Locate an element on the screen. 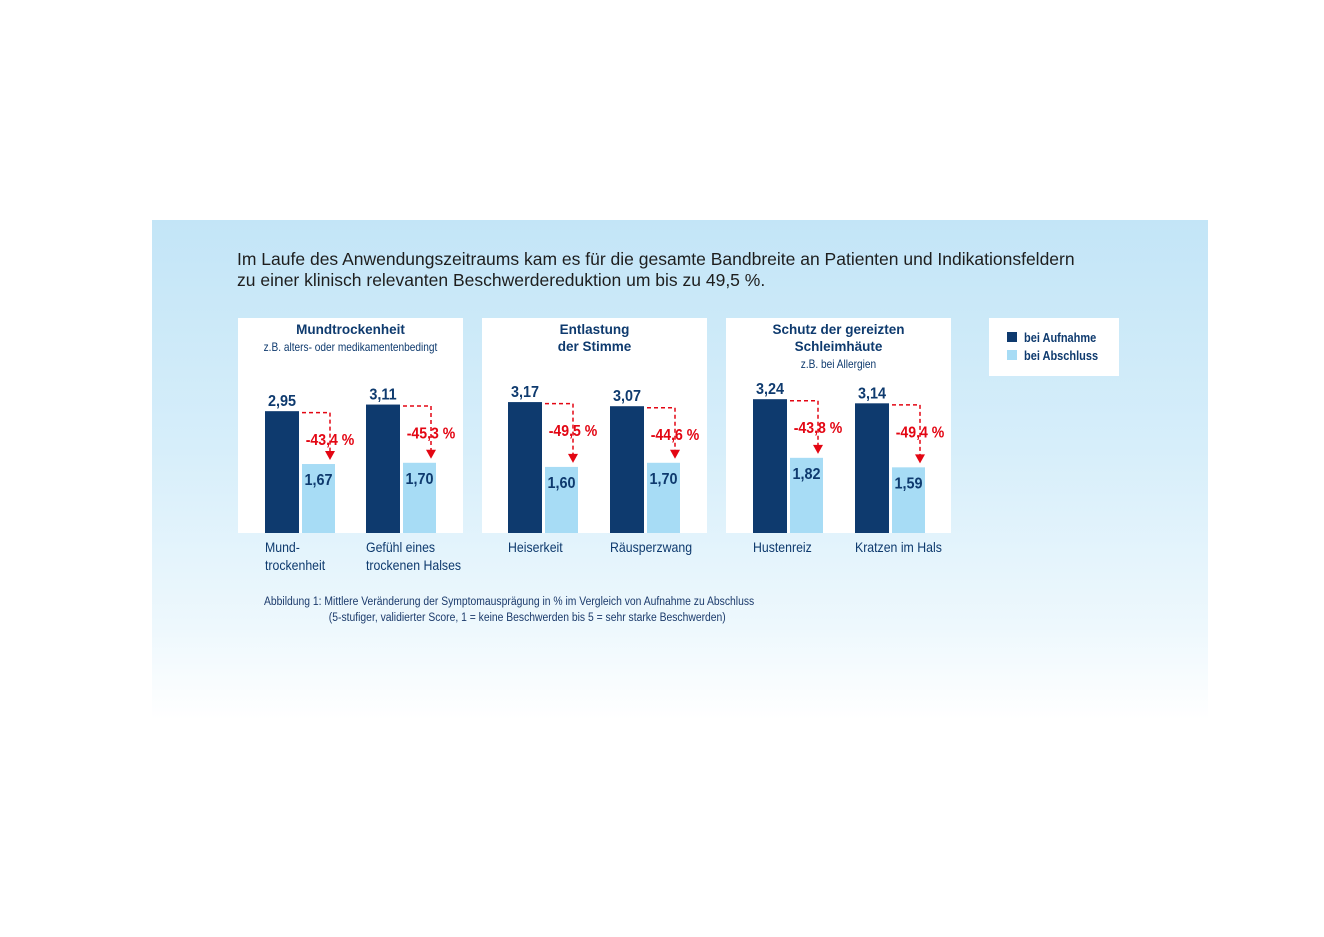 The width and height of the screenshot is (1324, 937). data-label-abschluss: 1,67 is located at coordinates (318, 480).